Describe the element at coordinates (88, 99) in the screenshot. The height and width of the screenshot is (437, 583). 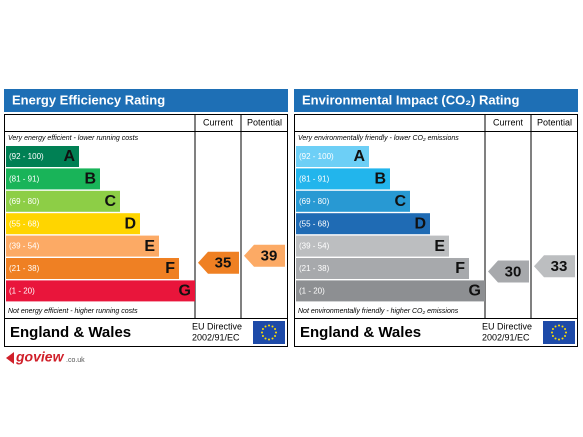
I see `panel-title: Energy Efficiency Rating` at that location.